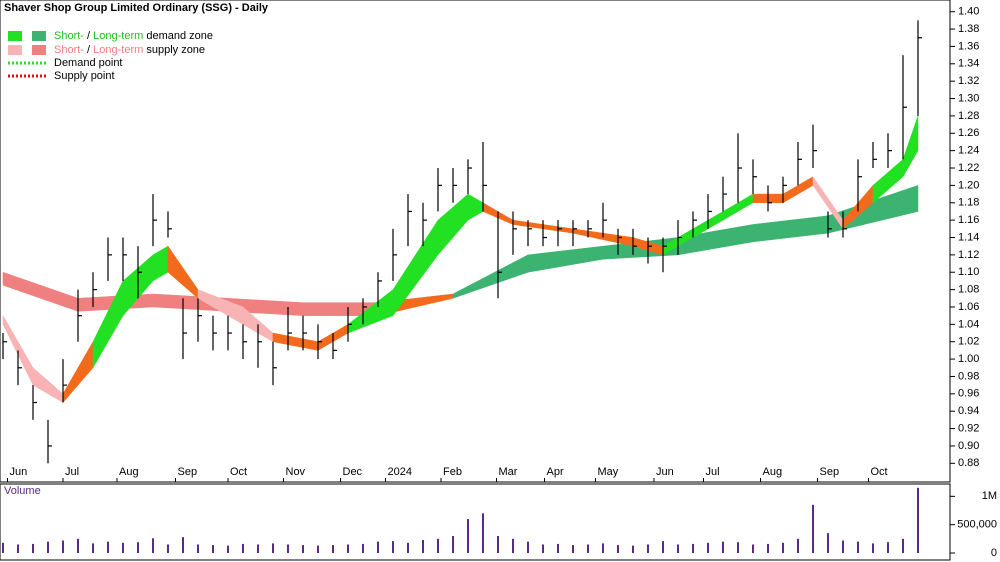 The height and width of the screenshot is (562, 1000). I want to click on y-tick-label: 1.32, so click(968, 81).